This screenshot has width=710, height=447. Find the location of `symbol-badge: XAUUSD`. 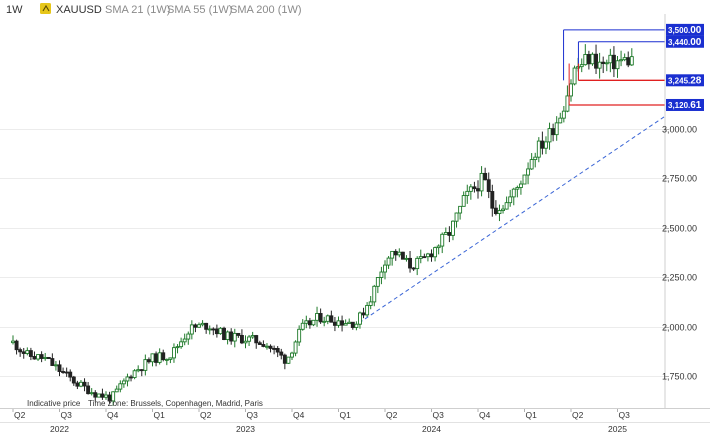

symbol-badge: XAUUSD is located at coordinates (71, 9).